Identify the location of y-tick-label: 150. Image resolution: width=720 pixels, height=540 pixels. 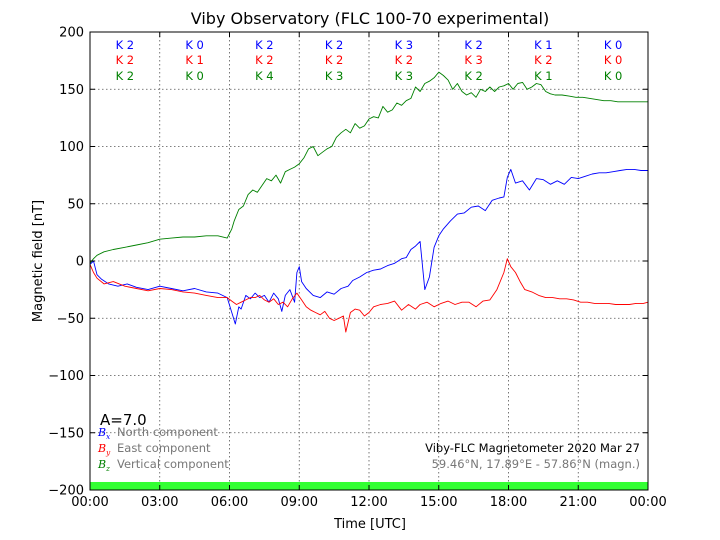
(71, 90).